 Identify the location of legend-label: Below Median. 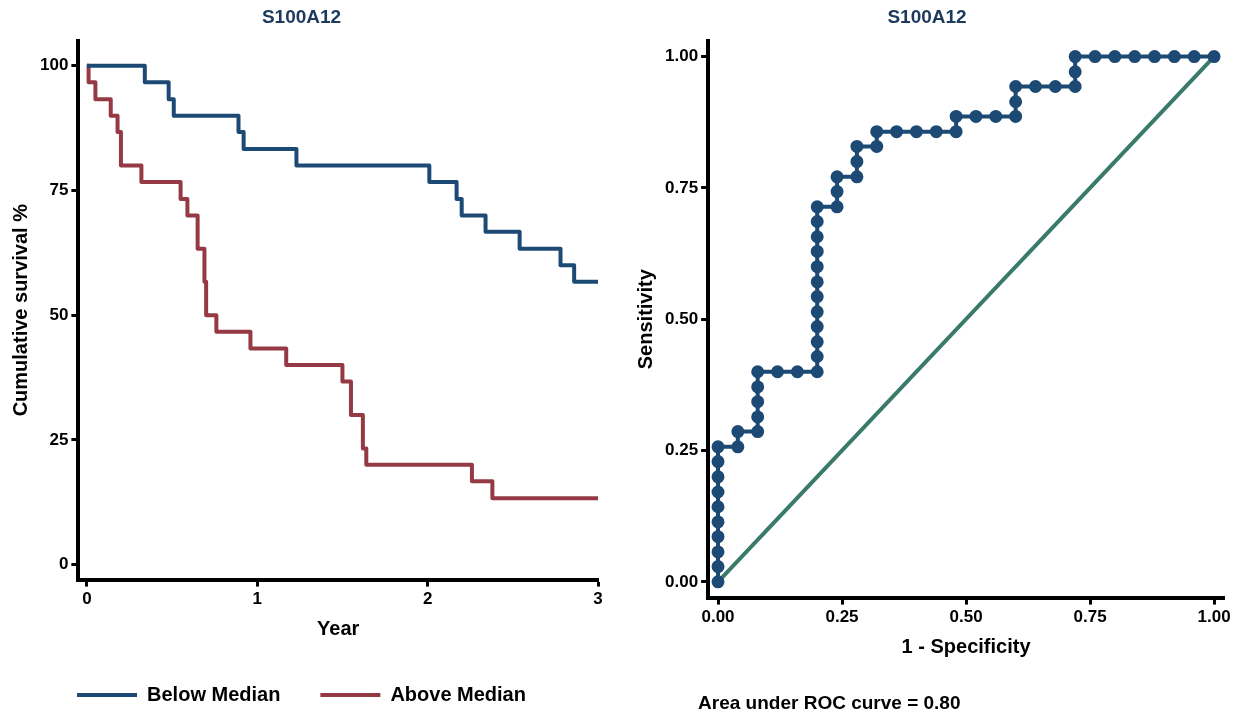
(214, 693).